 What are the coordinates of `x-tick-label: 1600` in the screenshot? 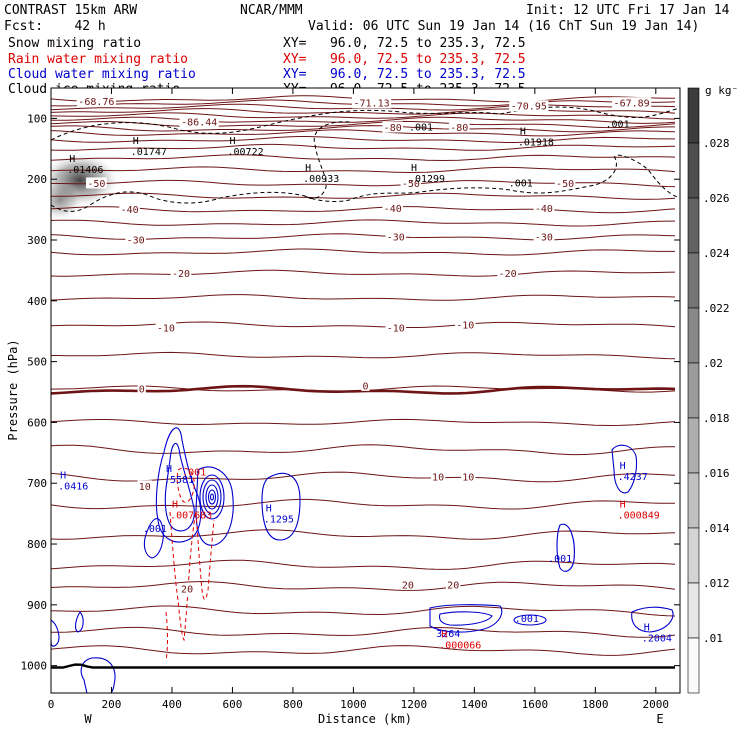 It's located at (535, 704).